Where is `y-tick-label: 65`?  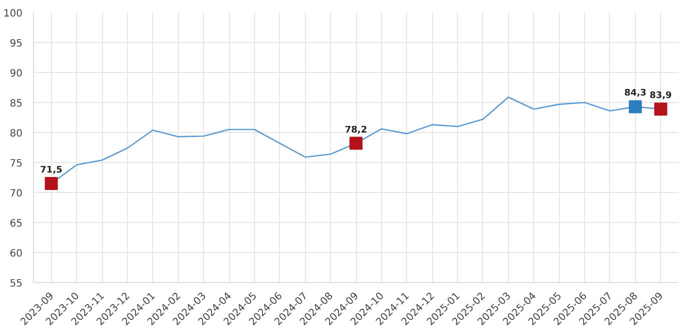 y-tick-label: 65 is located at coordinates (16, 224).